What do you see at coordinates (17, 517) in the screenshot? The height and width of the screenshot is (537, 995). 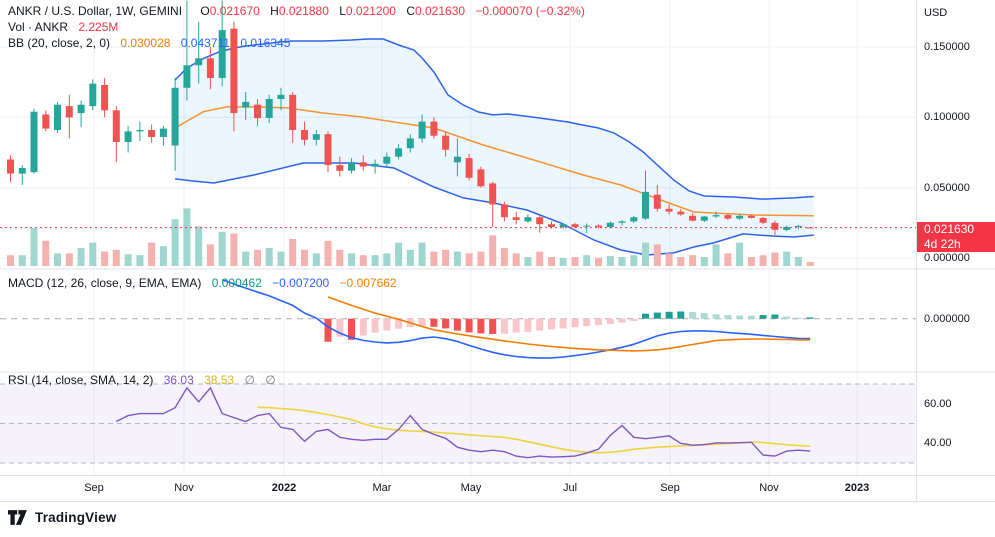 I see `tradingview-logo-icon` at bounding box center [17, 517].